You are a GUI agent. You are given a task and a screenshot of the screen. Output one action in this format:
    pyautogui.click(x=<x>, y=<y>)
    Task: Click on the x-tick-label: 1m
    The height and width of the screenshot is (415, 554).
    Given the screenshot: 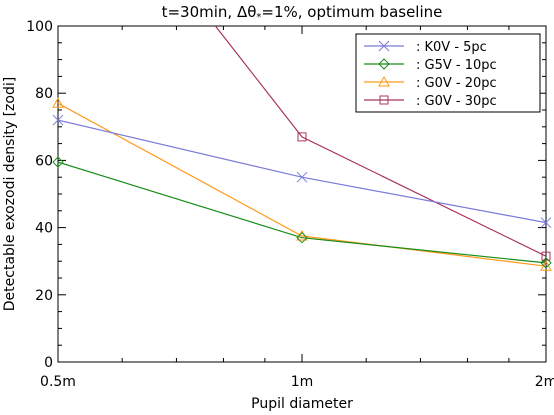 What is the action you would take?
    pyautogui.click(x=302, y=382)
    